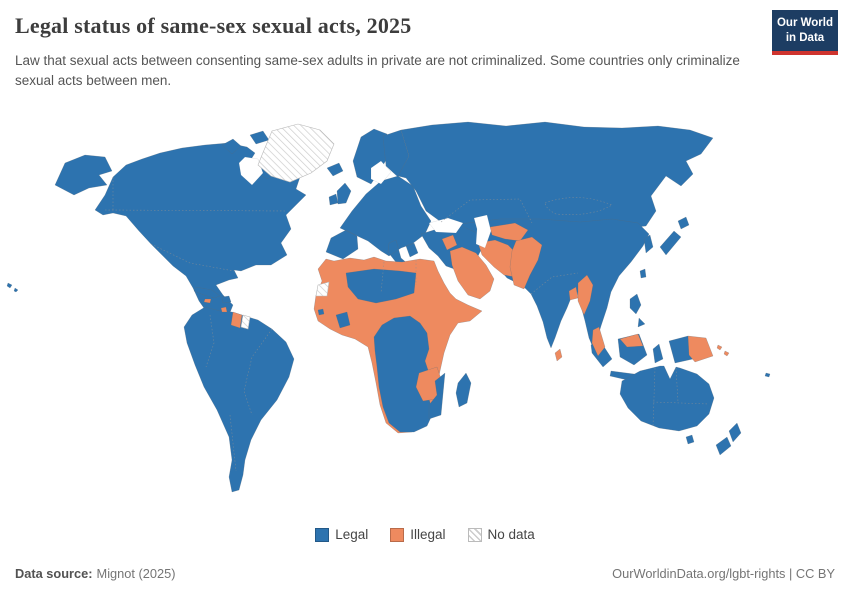 This screenshot has height=600, width=850. What do you see at coordinates (207, 301) in the screenshot?
I see `region-jamaica` at bounding box center [207, 301].